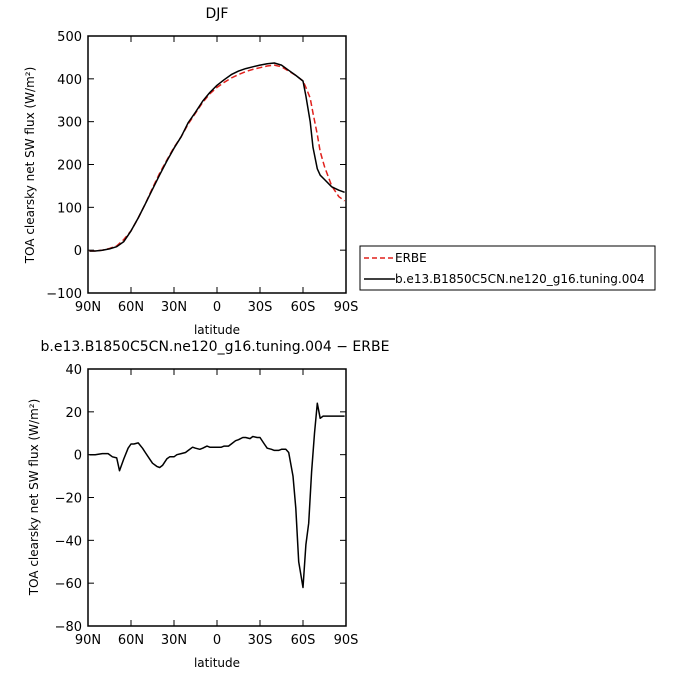 The height and width of the screenshot is (675, 675). Describe the element at coordinates (217, 330) in the screenshot. I see `top-x-axis-label: latitude` at that location.